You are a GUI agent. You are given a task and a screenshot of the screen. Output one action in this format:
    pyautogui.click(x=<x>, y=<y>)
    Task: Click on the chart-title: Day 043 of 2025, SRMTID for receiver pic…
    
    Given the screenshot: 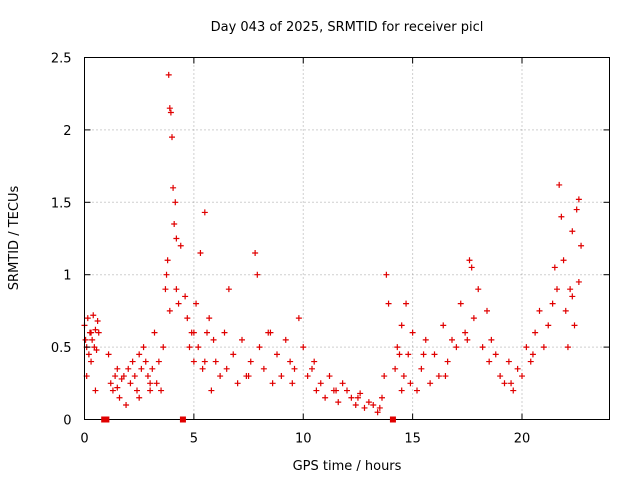 What is the action you would take?
    pyautogui.click(x=347, y=27)
    